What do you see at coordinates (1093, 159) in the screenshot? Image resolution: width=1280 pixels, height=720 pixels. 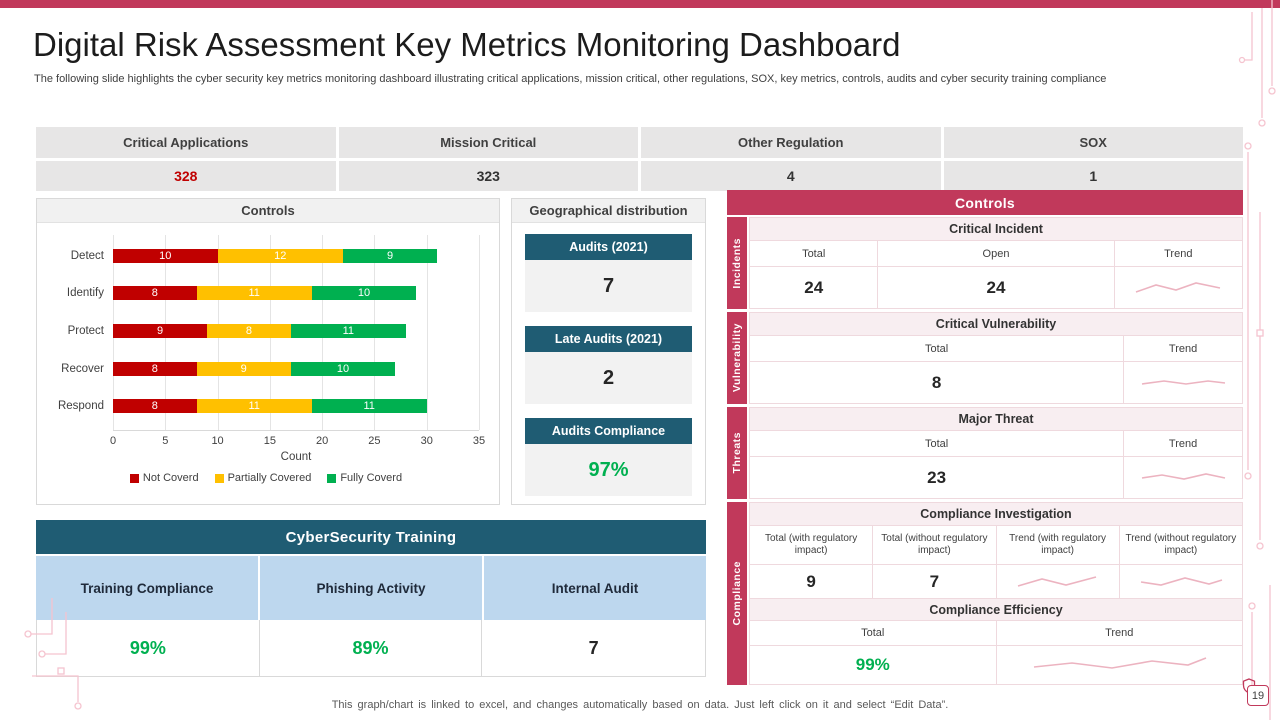 I see `kpi-sox: SOX 1` at bounding box center [1093, 159].